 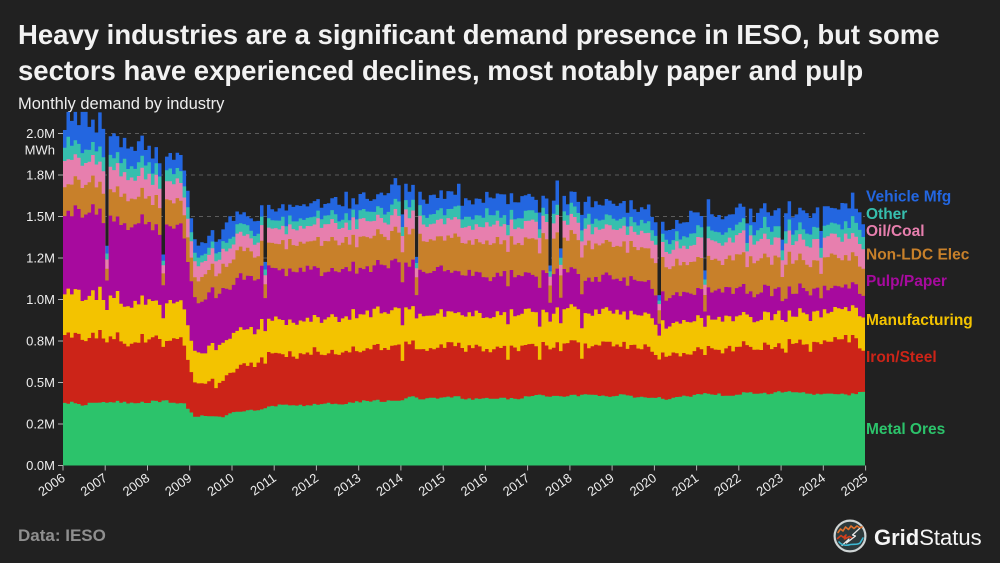 What do you see at coordinates (905, 429) in the screenshot?
I see `svg-text: Metal Ores` at bounding box center [905, 429].